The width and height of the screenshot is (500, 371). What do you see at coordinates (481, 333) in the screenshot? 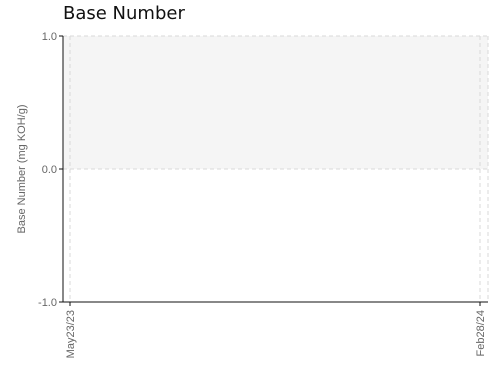
I see `x-tick-label: Feb28/24` at bounding box center [481, 333].